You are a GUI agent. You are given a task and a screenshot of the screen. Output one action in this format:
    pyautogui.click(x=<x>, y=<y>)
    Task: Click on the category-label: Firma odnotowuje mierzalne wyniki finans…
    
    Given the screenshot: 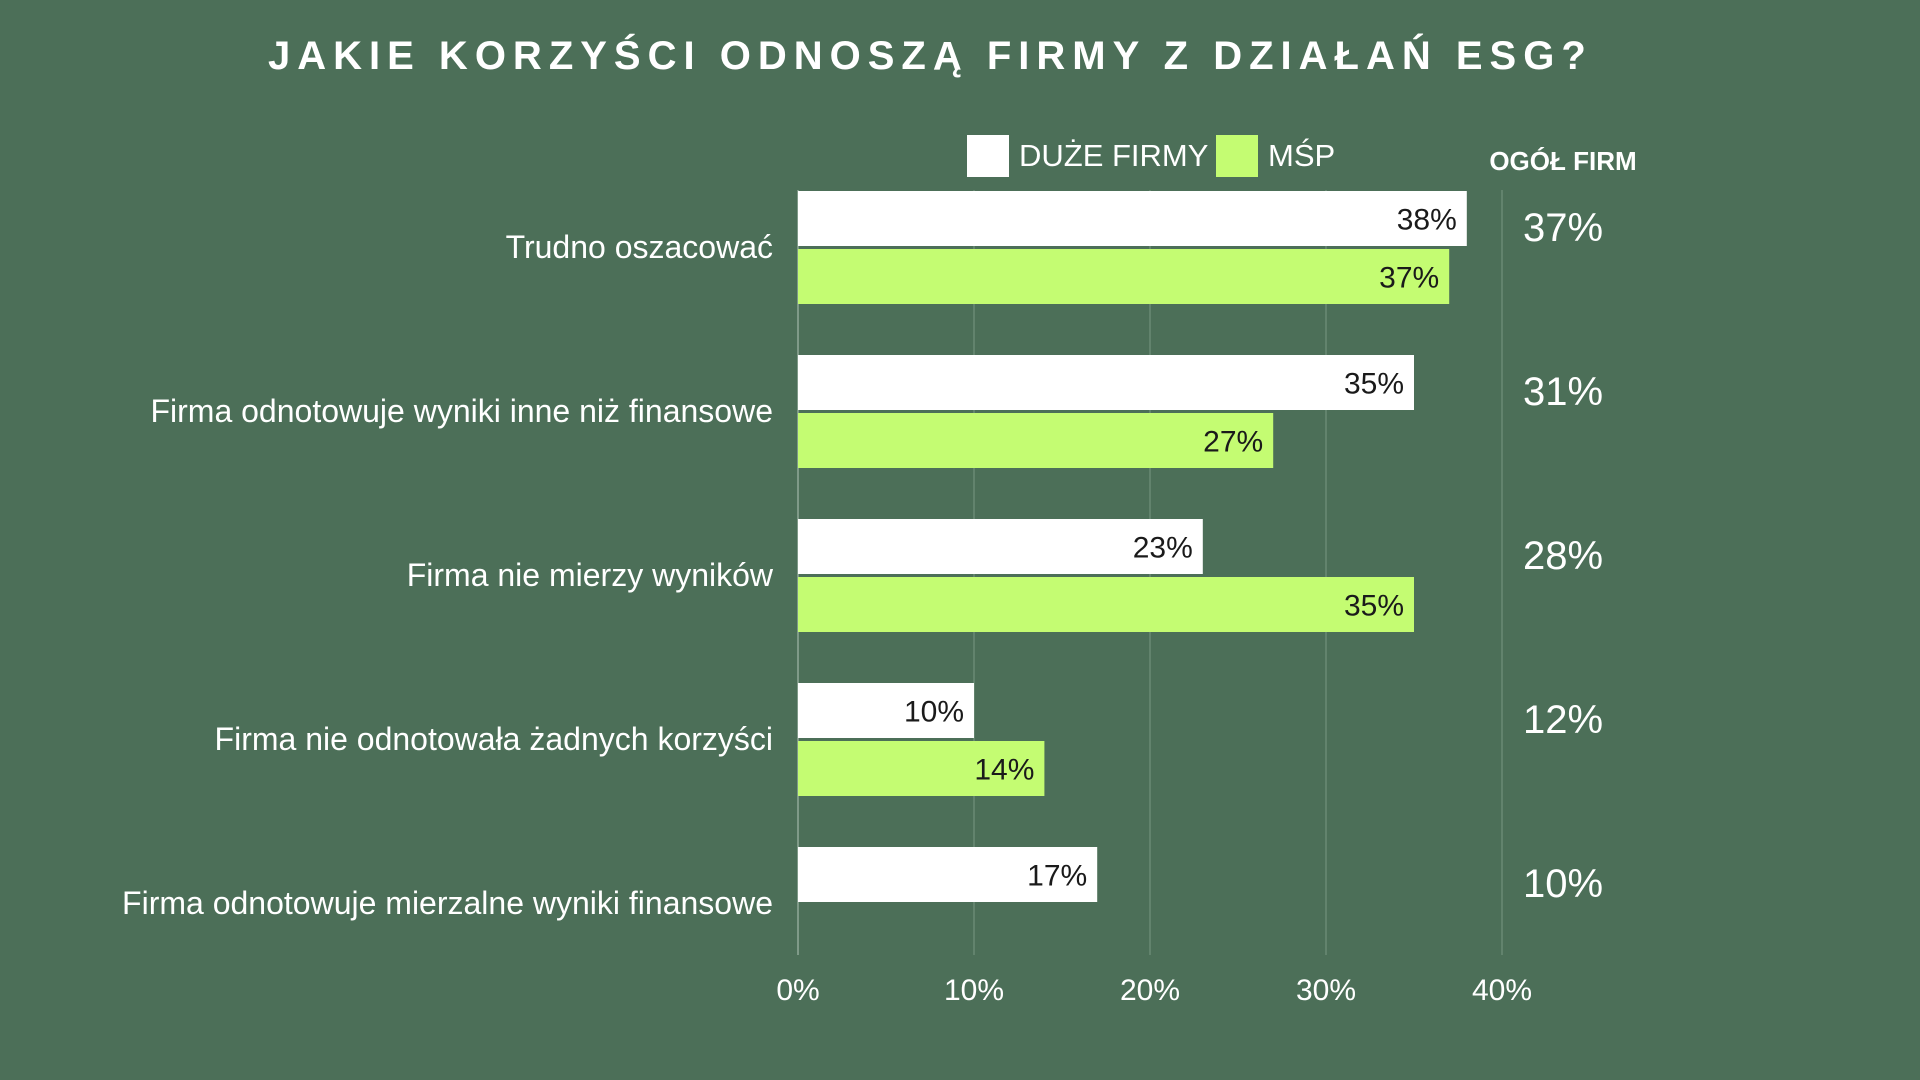 What is the action you would take?
    pyautogui.click(x=447, y=903)
    